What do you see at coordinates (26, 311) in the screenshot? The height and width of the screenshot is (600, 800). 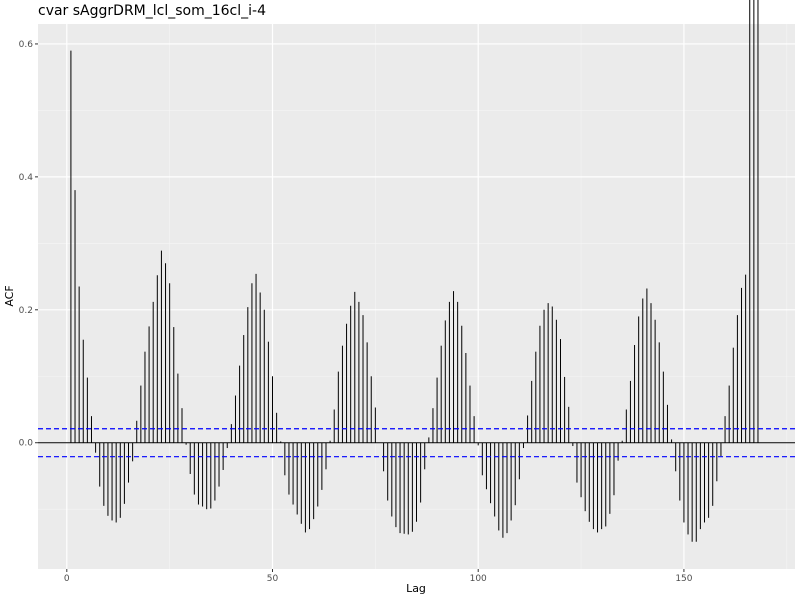 I see `y-tick-label: 0.2` at bounding box center [26, 311].